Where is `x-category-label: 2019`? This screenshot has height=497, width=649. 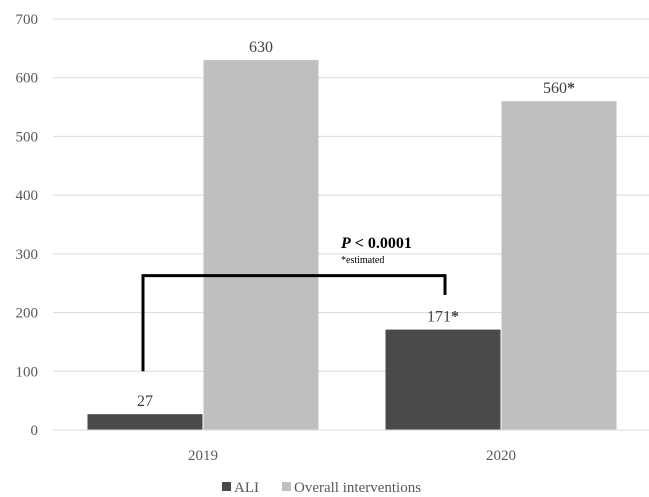 x-category-label: 2019 is located at coordinates (203, 456).